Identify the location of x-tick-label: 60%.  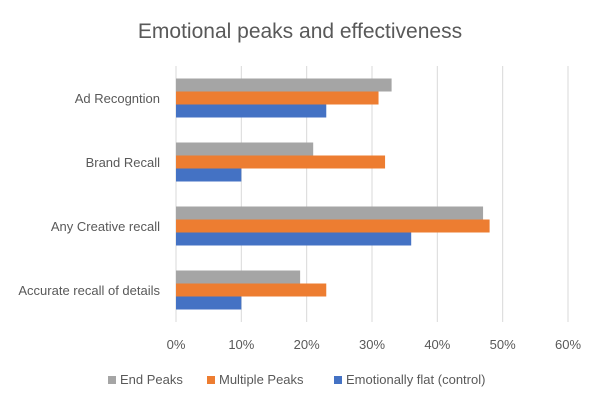
(568, 344).